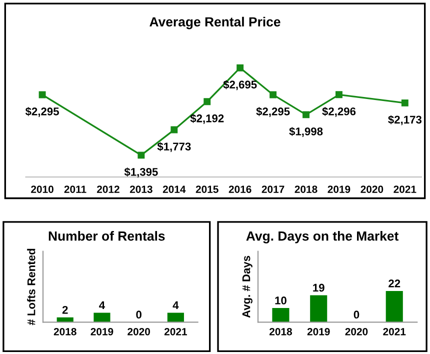 The height and width of the screenshot is (354, 430). What do you see at coordinates (405, 120) in the screenshot?
I see `data-label: $2,173` at bounding box center [405, 120].